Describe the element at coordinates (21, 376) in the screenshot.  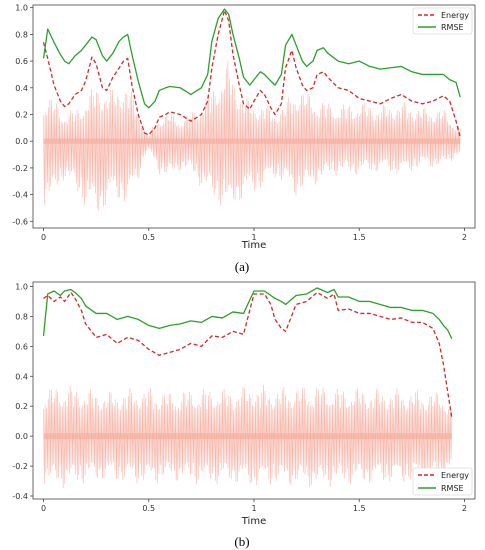
I see `y-tick-label-b-4: 0.4` at that location.